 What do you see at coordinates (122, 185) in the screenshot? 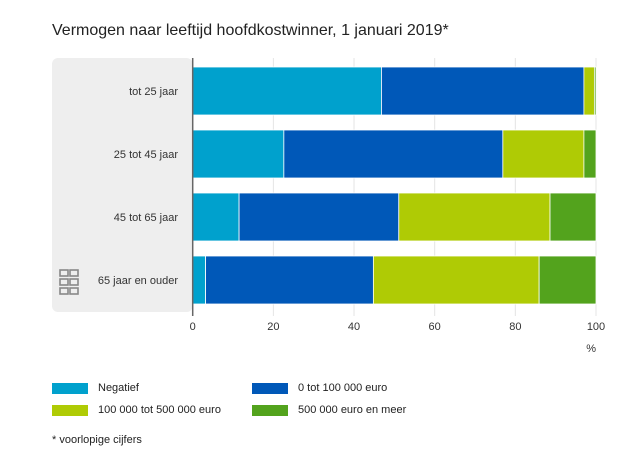
I see `category-label-panel` at bounding box center [122, 185].